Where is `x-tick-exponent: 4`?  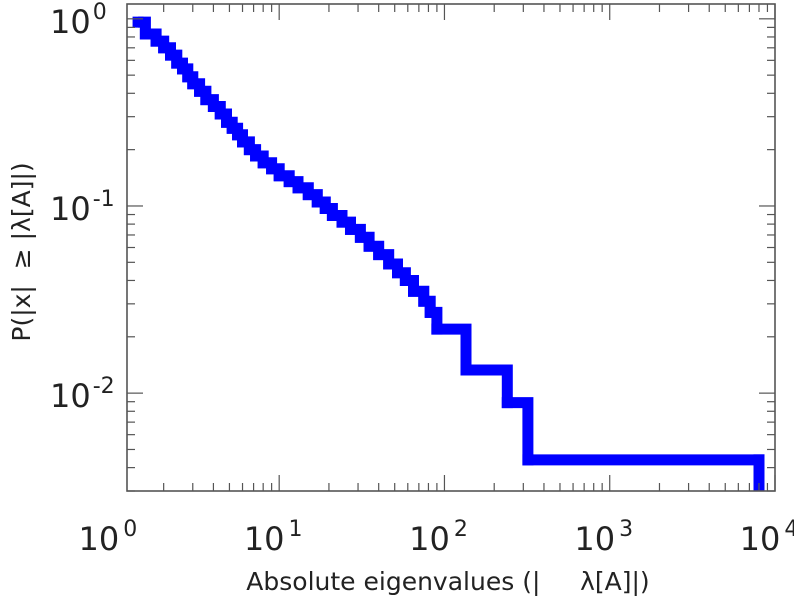
x-tick-exponent: 4 is located at coordinates (789, 529).